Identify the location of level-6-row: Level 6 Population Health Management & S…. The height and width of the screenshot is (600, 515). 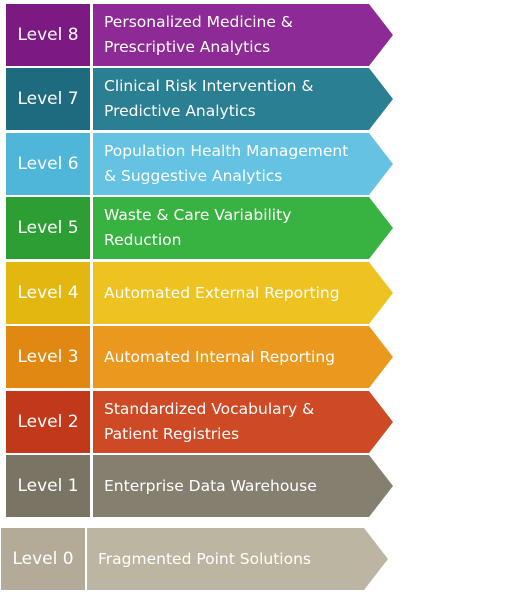
(199, 164).